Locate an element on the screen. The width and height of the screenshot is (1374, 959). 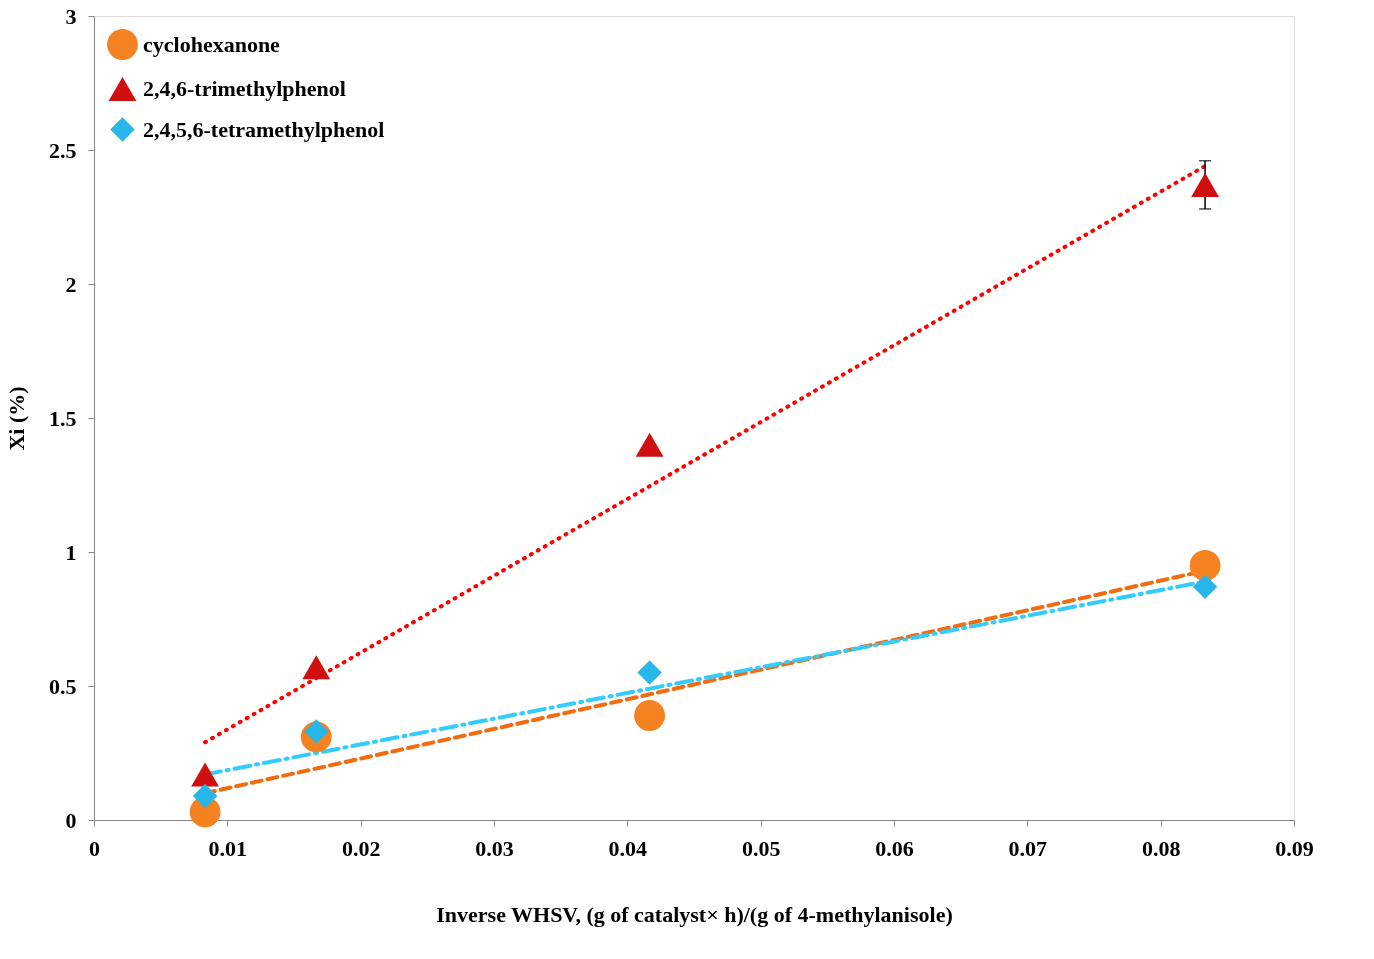
x-tick-label: 0.04 is located at coordinates (628, 848).